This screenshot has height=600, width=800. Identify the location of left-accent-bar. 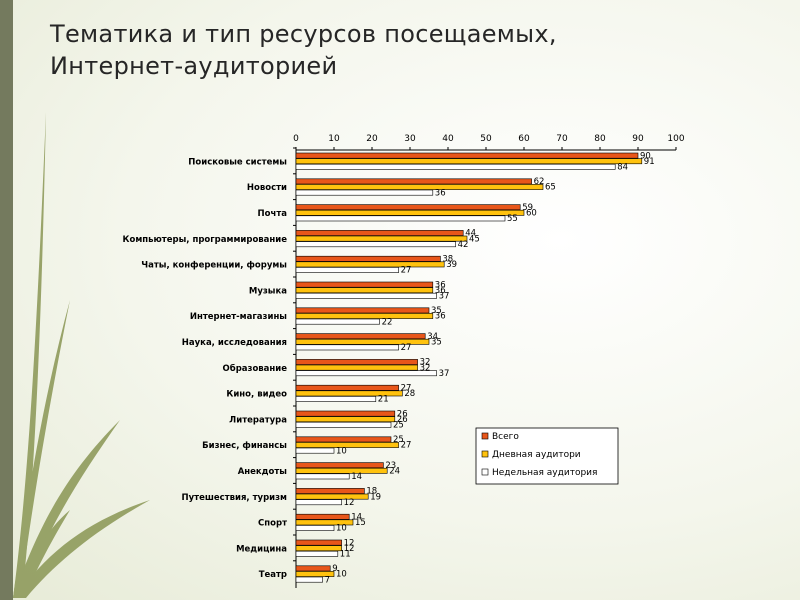
(6, 300).